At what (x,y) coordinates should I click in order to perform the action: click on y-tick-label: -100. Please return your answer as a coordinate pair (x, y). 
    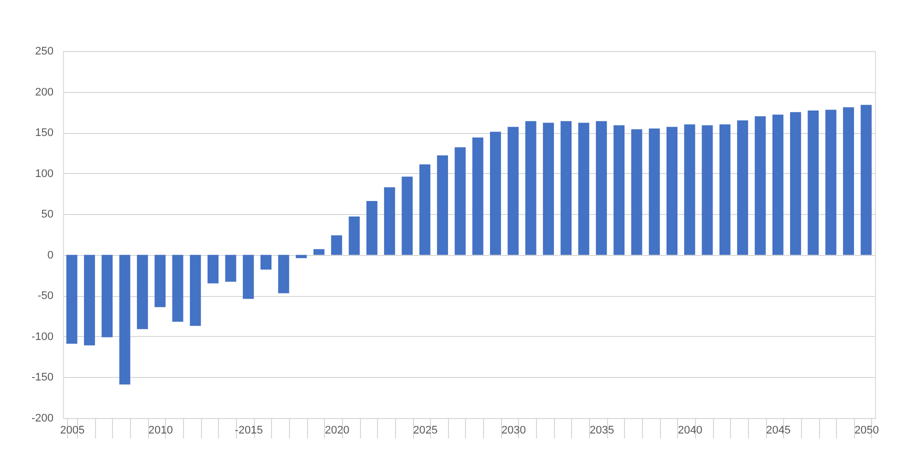
    Looking at the image, I should click on (42, 336).